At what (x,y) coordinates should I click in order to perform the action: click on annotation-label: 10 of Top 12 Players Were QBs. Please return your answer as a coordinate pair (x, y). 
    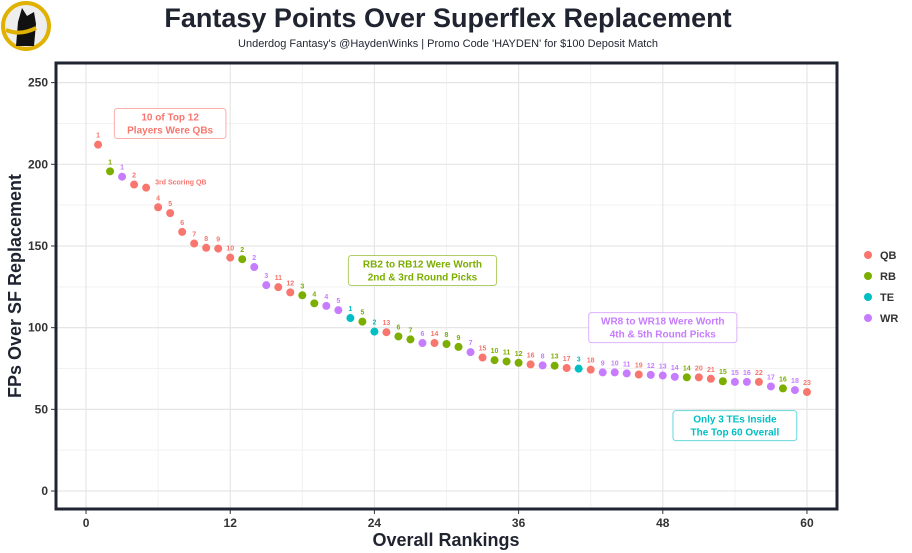
    Looking at the image, I should click on (170, 123).